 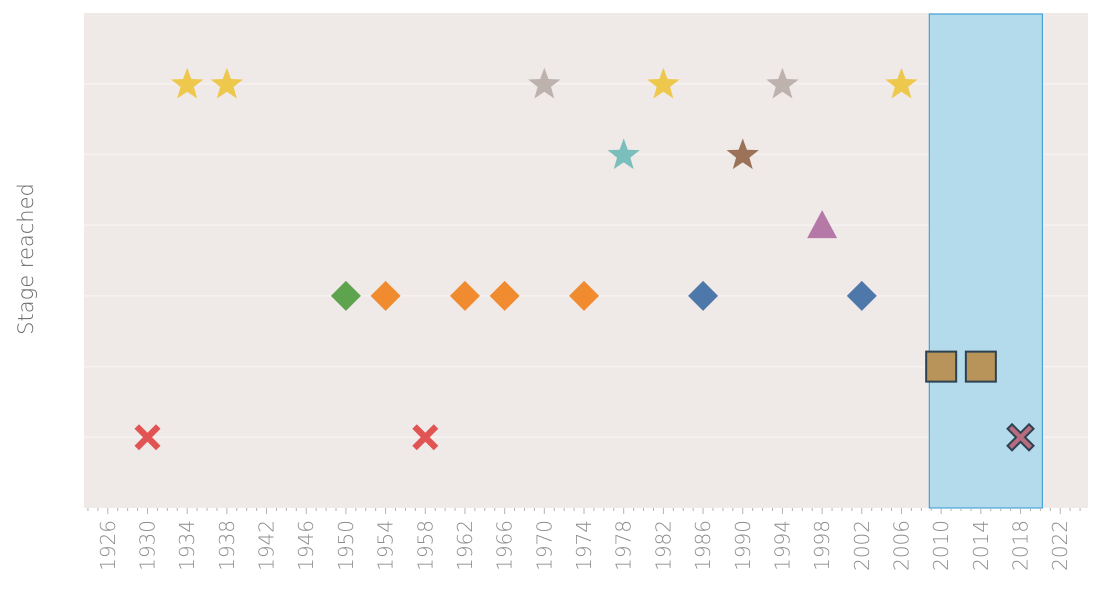 I want to click on x-tick-label: 1958, so click(x=425, y=545).